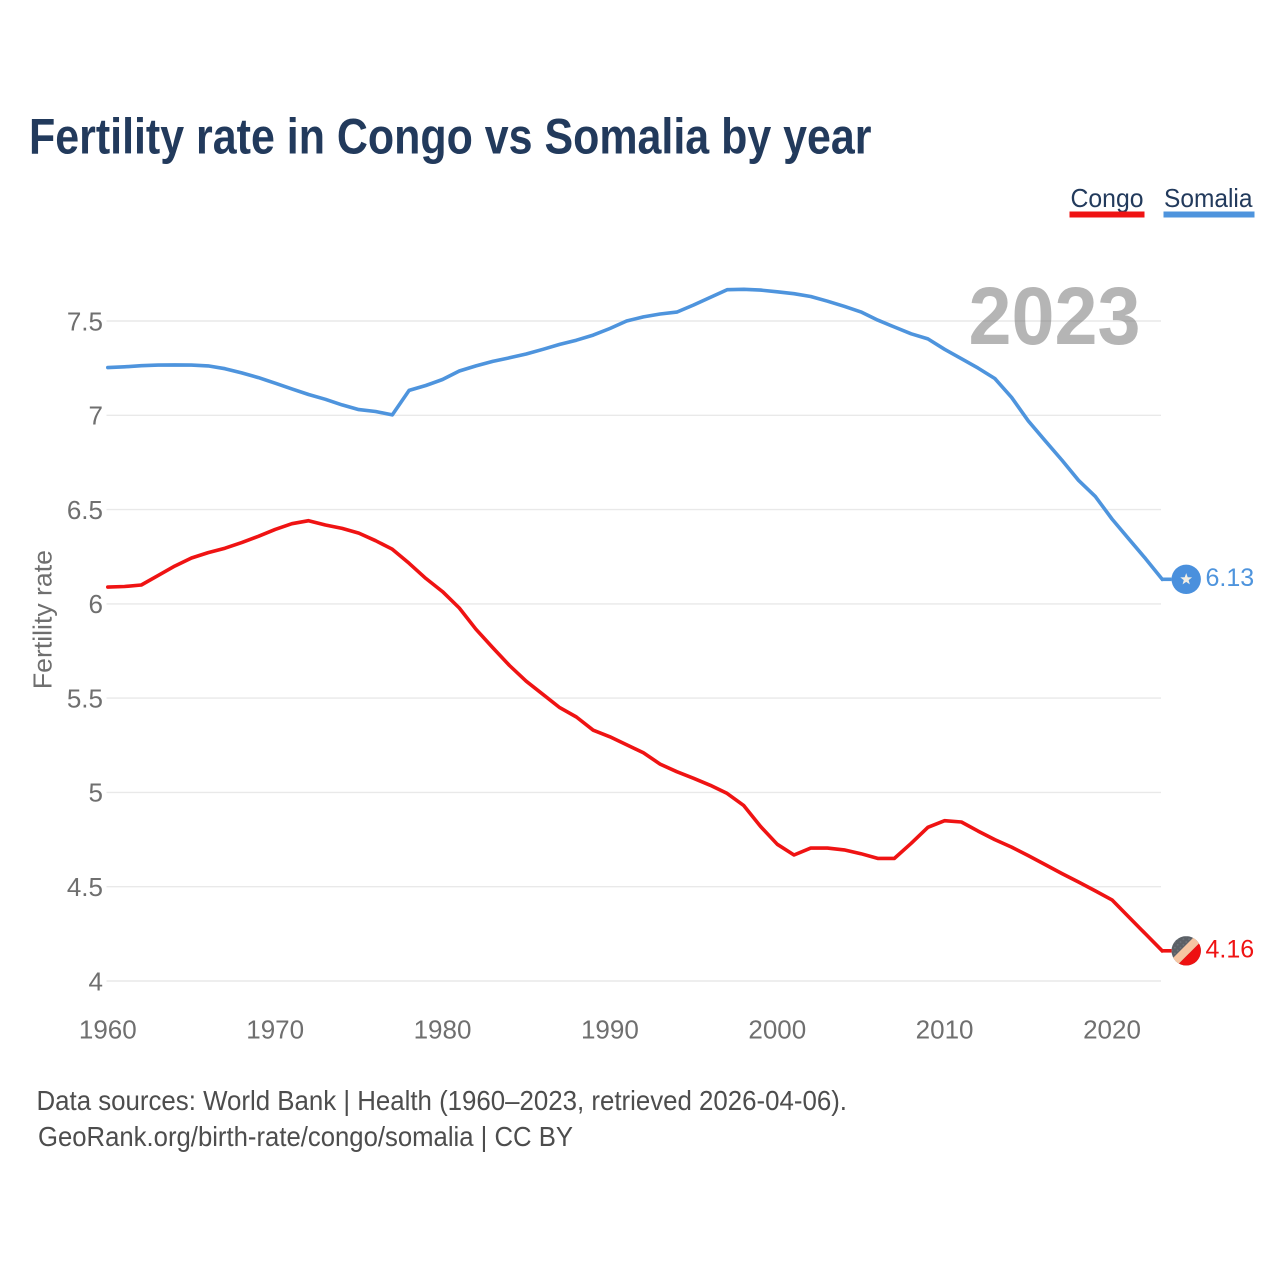  What do you see at coordinates (1107, 198) in the screenshot?
I see `svg-text: Congo` at bounding box center [1107, 198].